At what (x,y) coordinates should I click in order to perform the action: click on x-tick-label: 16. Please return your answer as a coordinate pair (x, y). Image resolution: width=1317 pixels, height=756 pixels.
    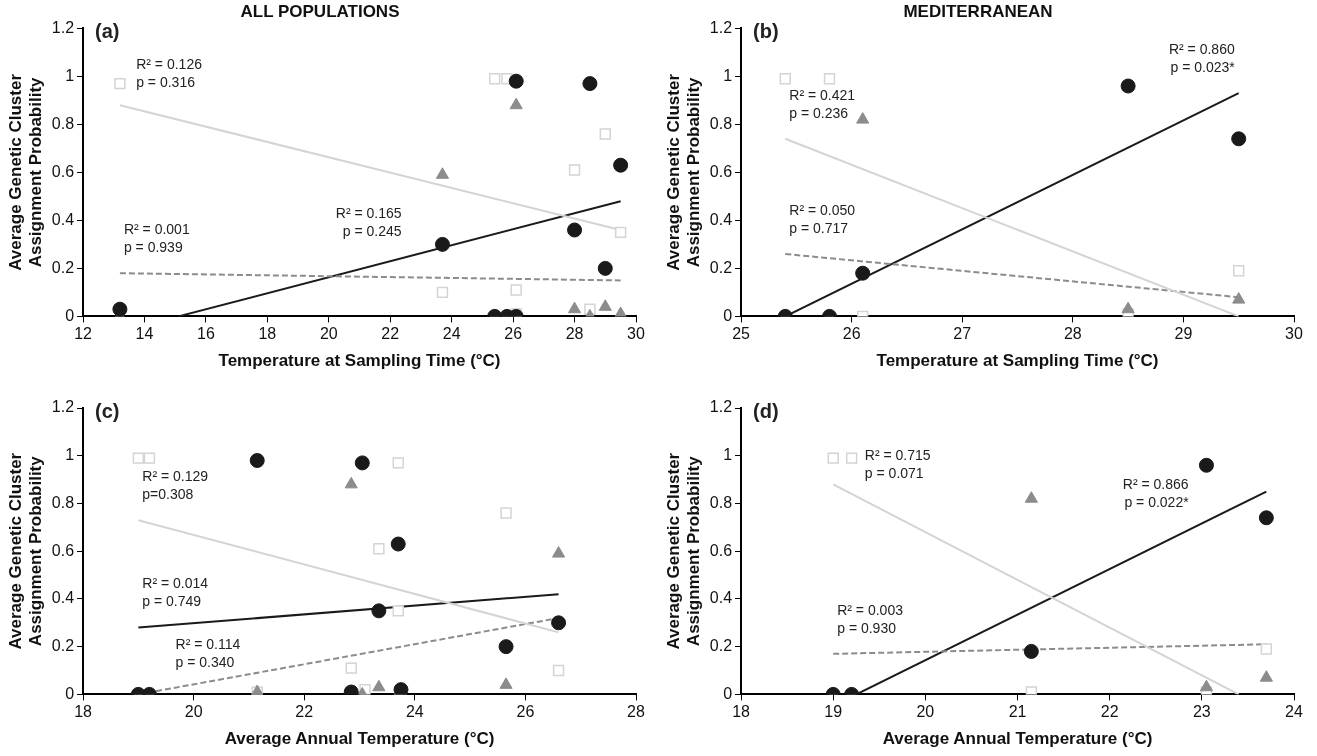
    Looking at the image, I should click on (206, 334).